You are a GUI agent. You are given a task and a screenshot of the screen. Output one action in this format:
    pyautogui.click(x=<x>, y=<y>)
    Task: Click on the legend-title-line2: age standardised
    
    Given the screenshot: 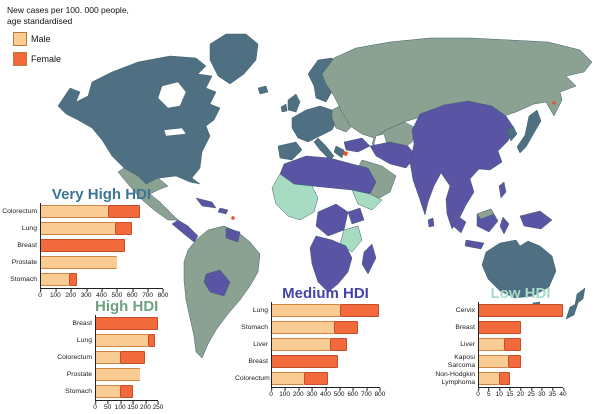 What is the action you would take?
    pyautogui.click(x=40, y=20)
    